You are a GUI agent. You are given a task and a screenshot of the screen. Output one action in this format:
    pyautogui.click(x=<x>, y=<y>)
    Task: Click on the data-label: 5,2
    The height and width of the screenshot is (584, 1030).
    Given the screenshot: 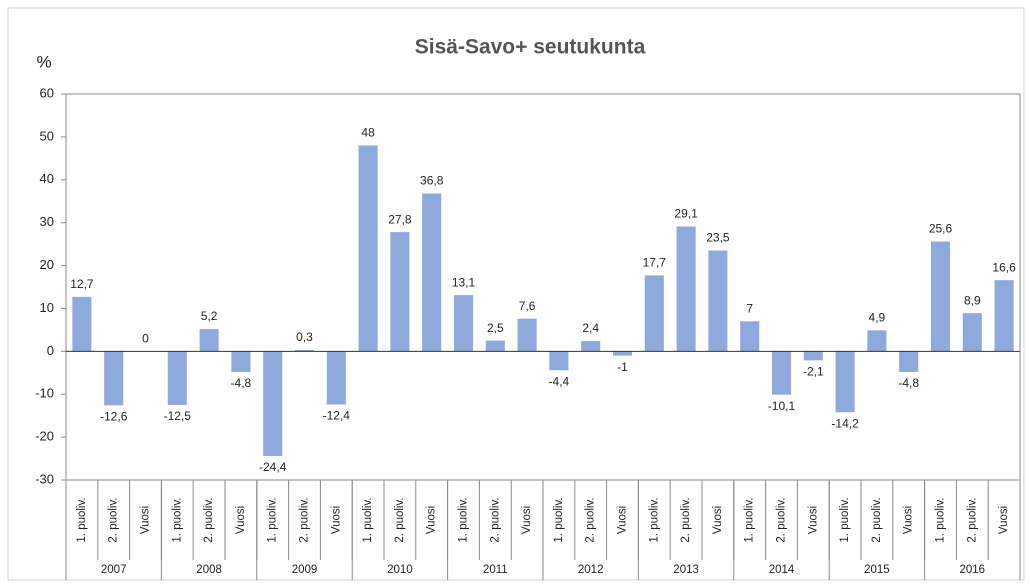 What is the action you would take?
    pyautogui.click(x=209, y=316)
    